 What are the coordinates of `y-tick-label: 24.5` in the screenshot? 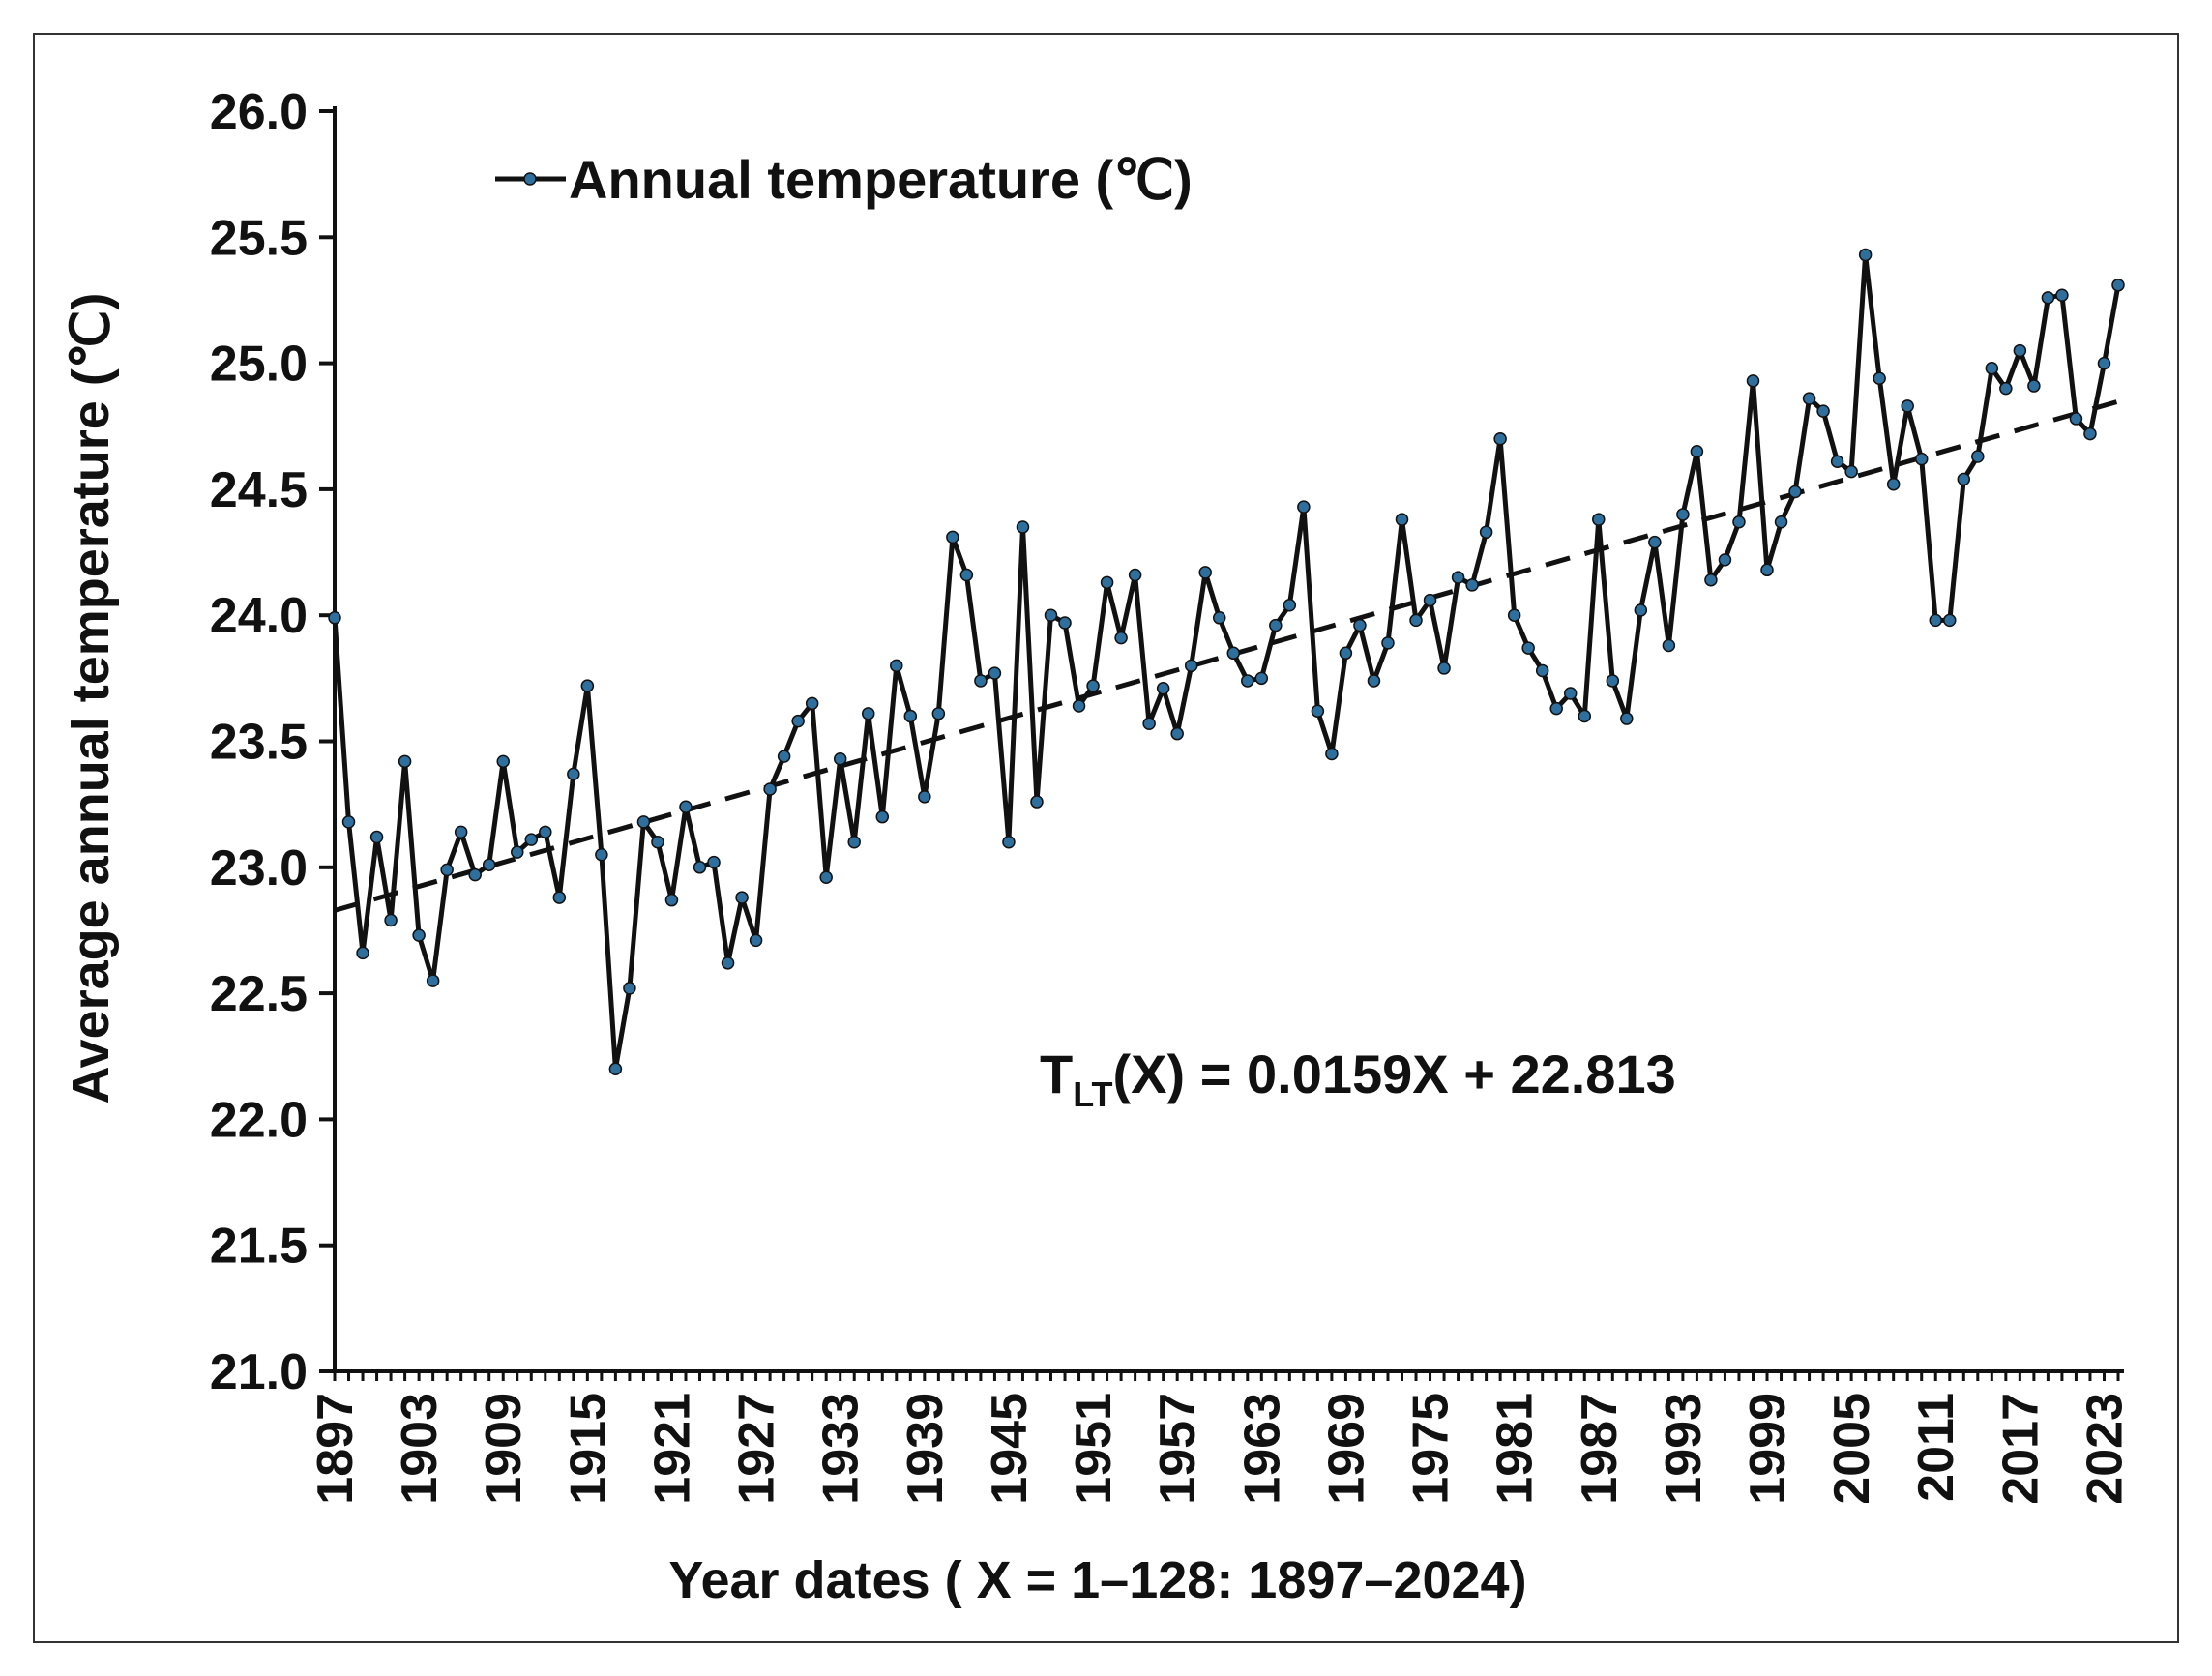 It's located at (259, 490).